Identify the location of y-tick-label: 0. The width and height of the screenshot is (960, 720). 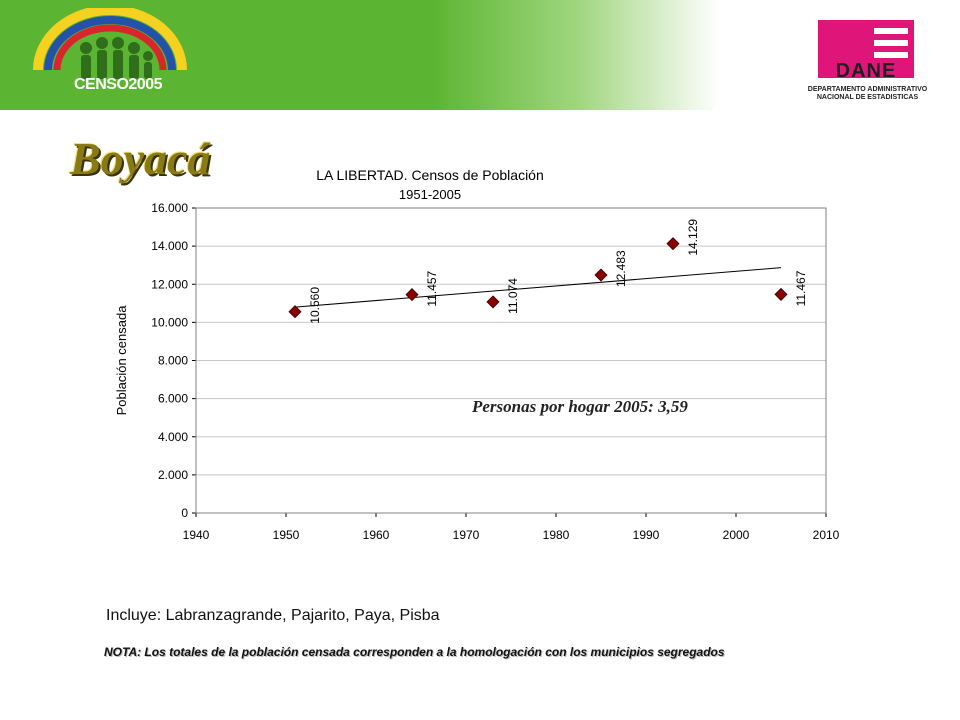
(184, 513).